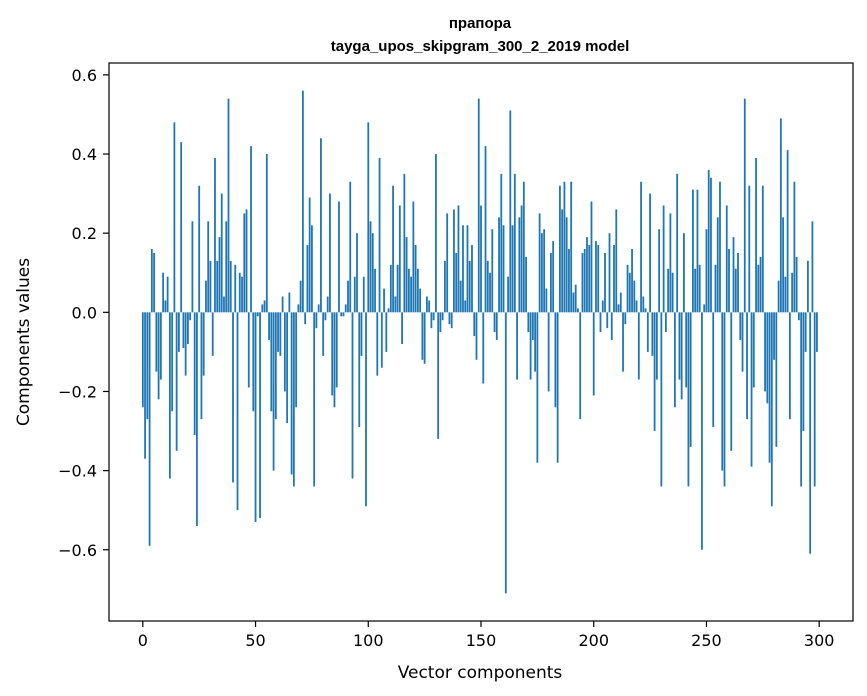 The image size is (867, 696). I want to click on y-tick-label: −0.2, so click(77, 391).